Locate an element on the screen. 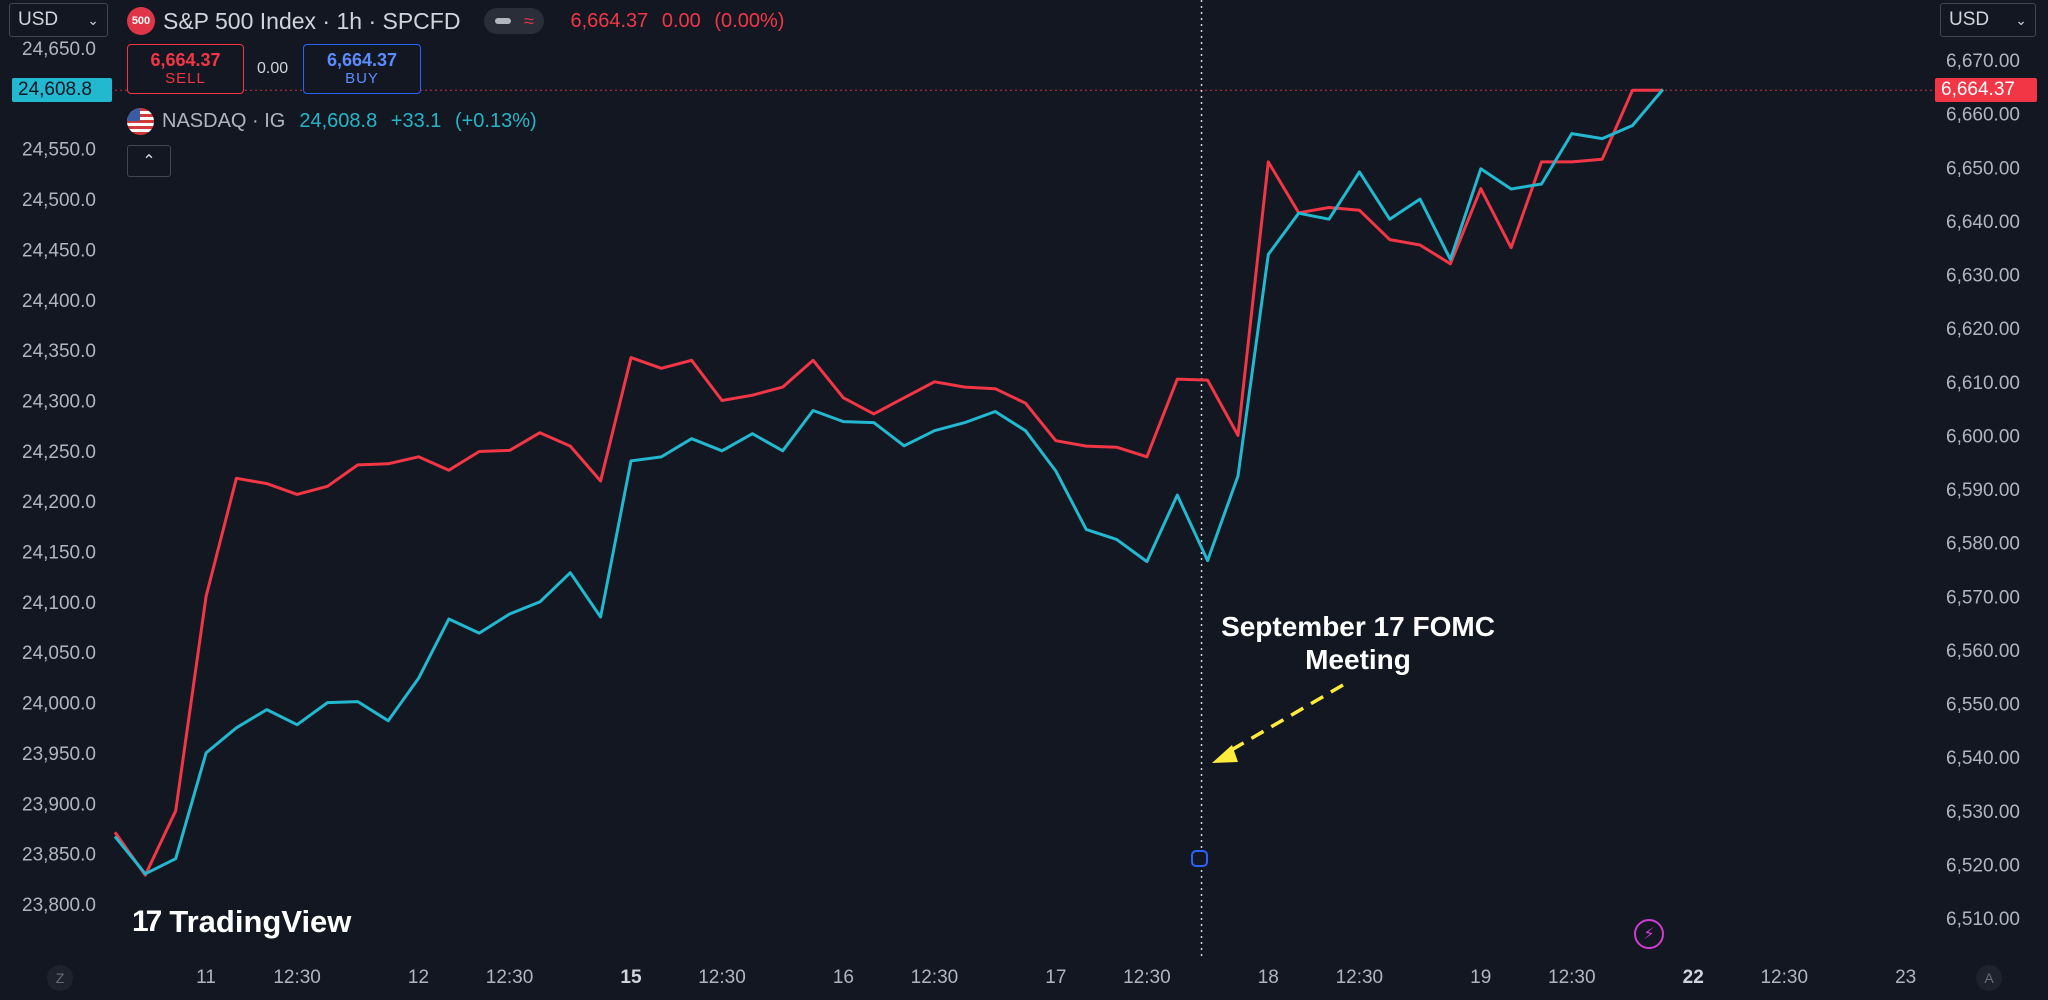  time-axis-tick: 19 is located at coordinates (1480, 977).